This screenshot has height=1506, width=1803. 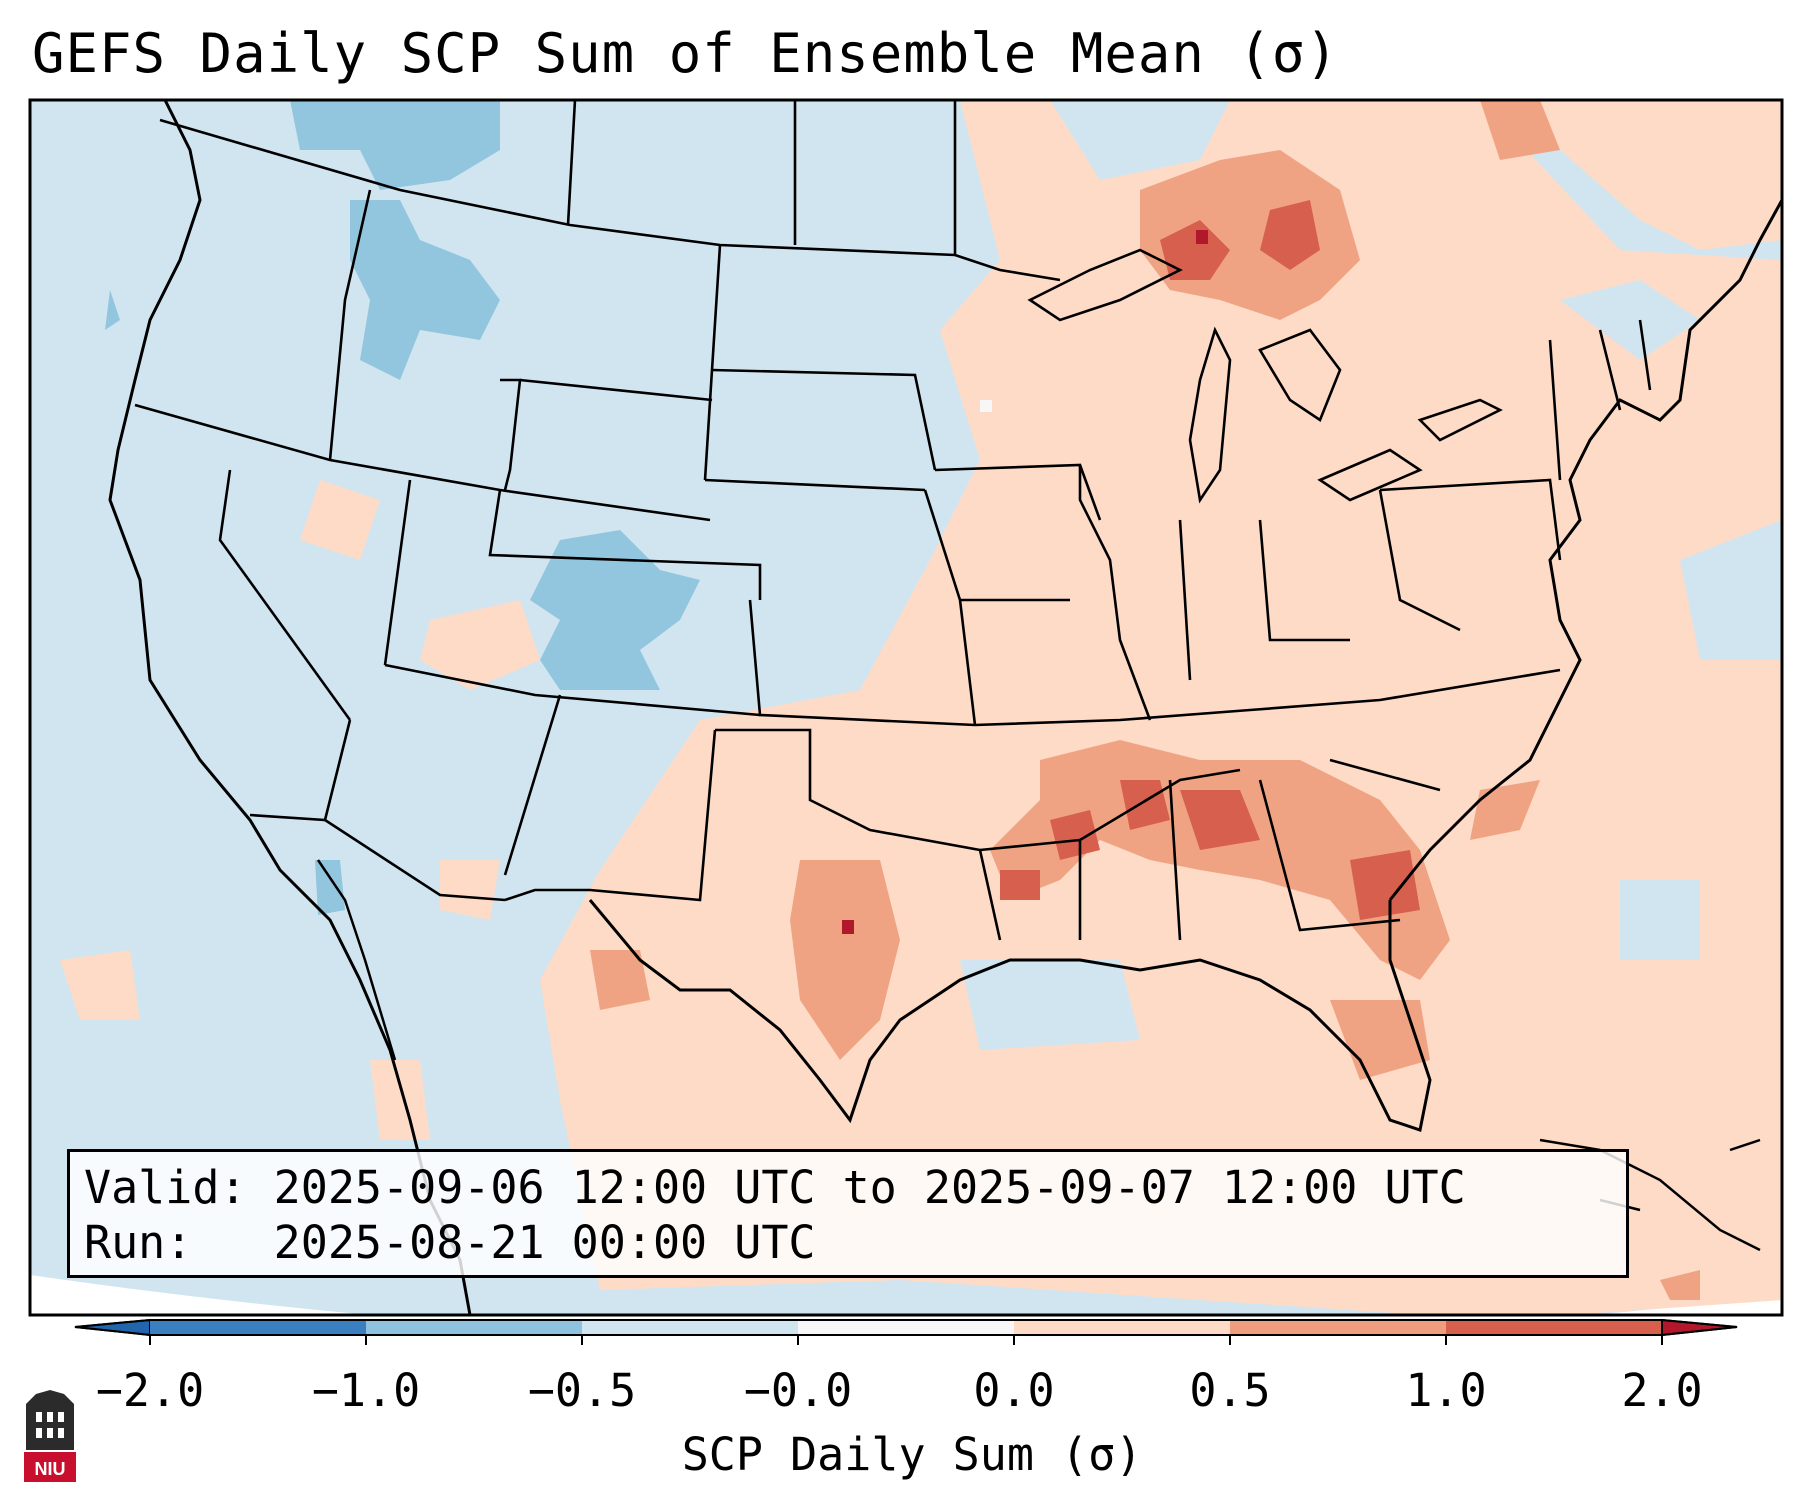 I want to click on colorbar-tick-label: −0.5, so click(x=582, y=1390).